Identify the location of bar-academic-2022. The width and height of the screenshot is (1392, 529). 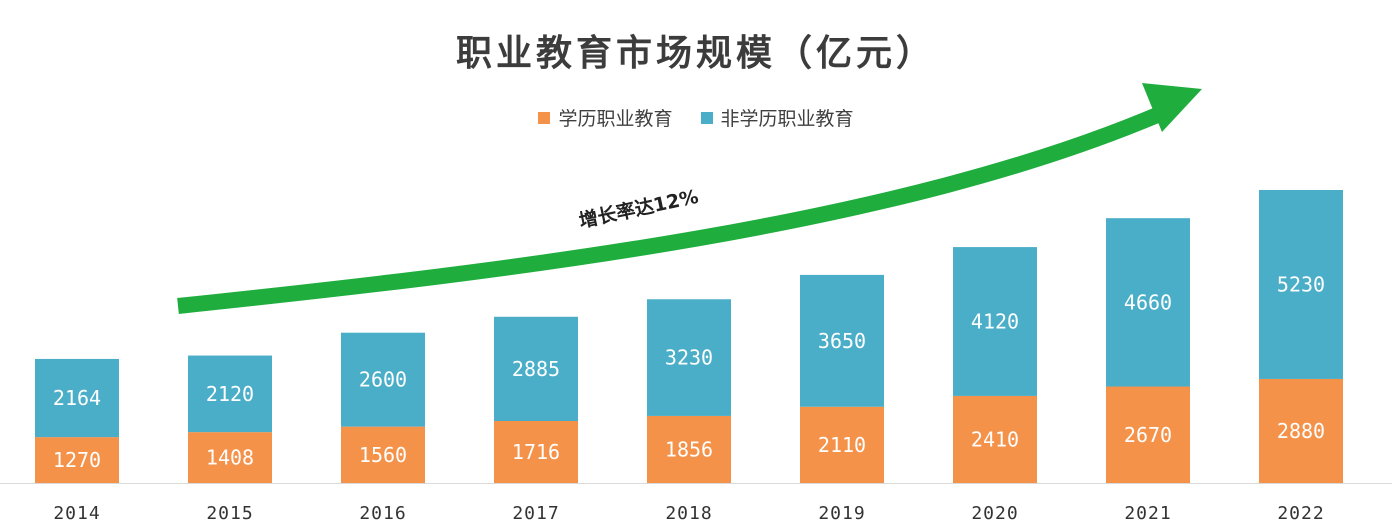
(1301, 430).